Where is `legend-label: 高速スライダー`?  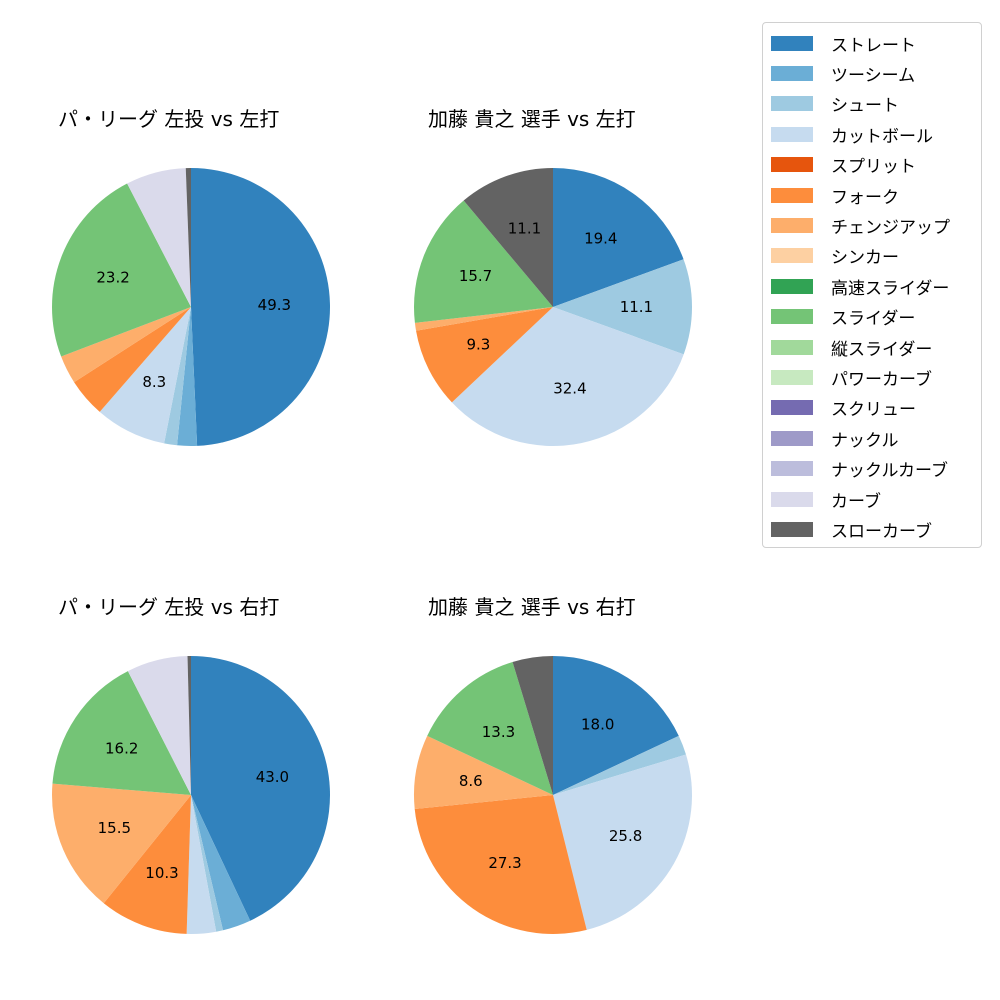 legend-label: 高速スライダー is located at coordinates (890, 288).